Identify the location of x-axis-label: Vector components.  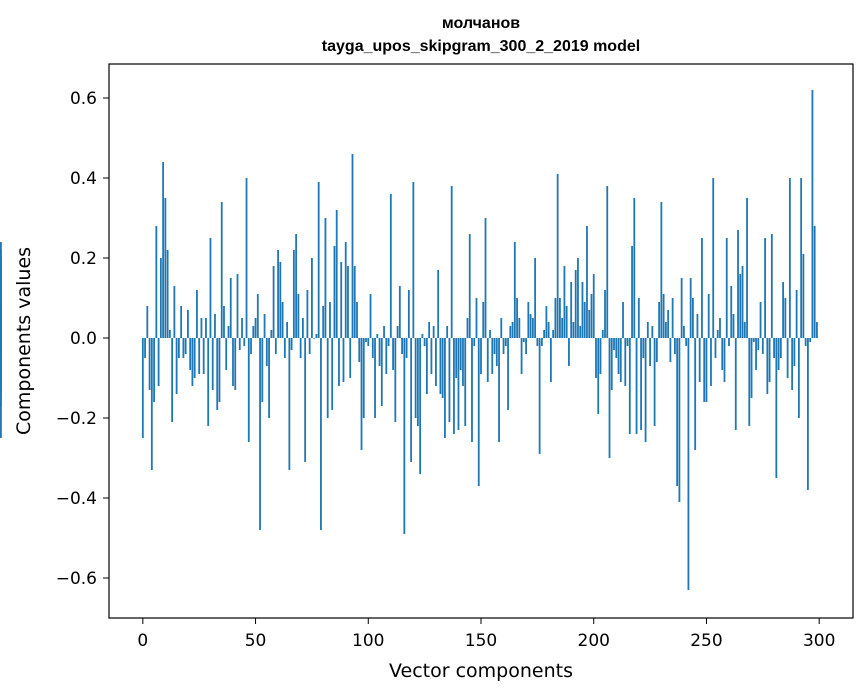
(481, 671).